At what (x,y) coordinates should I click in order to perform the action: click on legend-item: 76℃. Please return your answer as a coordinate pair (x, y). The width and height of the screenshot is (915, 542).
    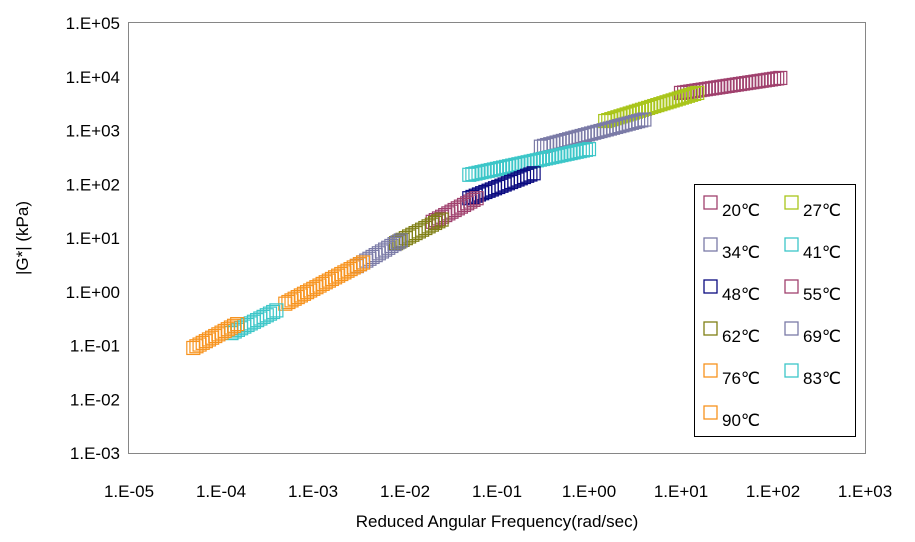
    Looking at the image, I should click on (731, 375).